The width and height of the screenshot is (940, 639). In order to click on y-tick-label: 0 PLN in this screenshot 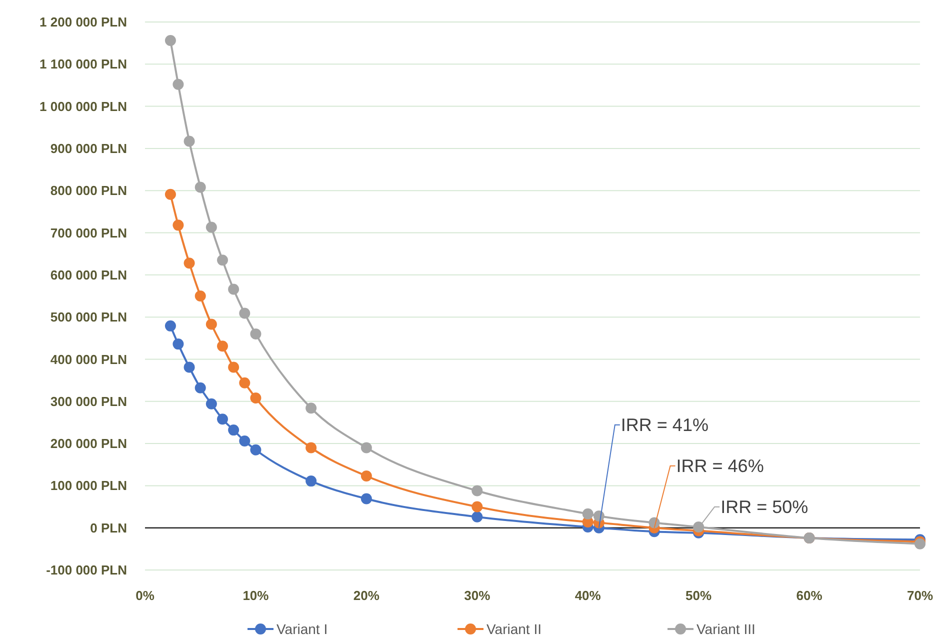, I will do `click(108, 528)`.